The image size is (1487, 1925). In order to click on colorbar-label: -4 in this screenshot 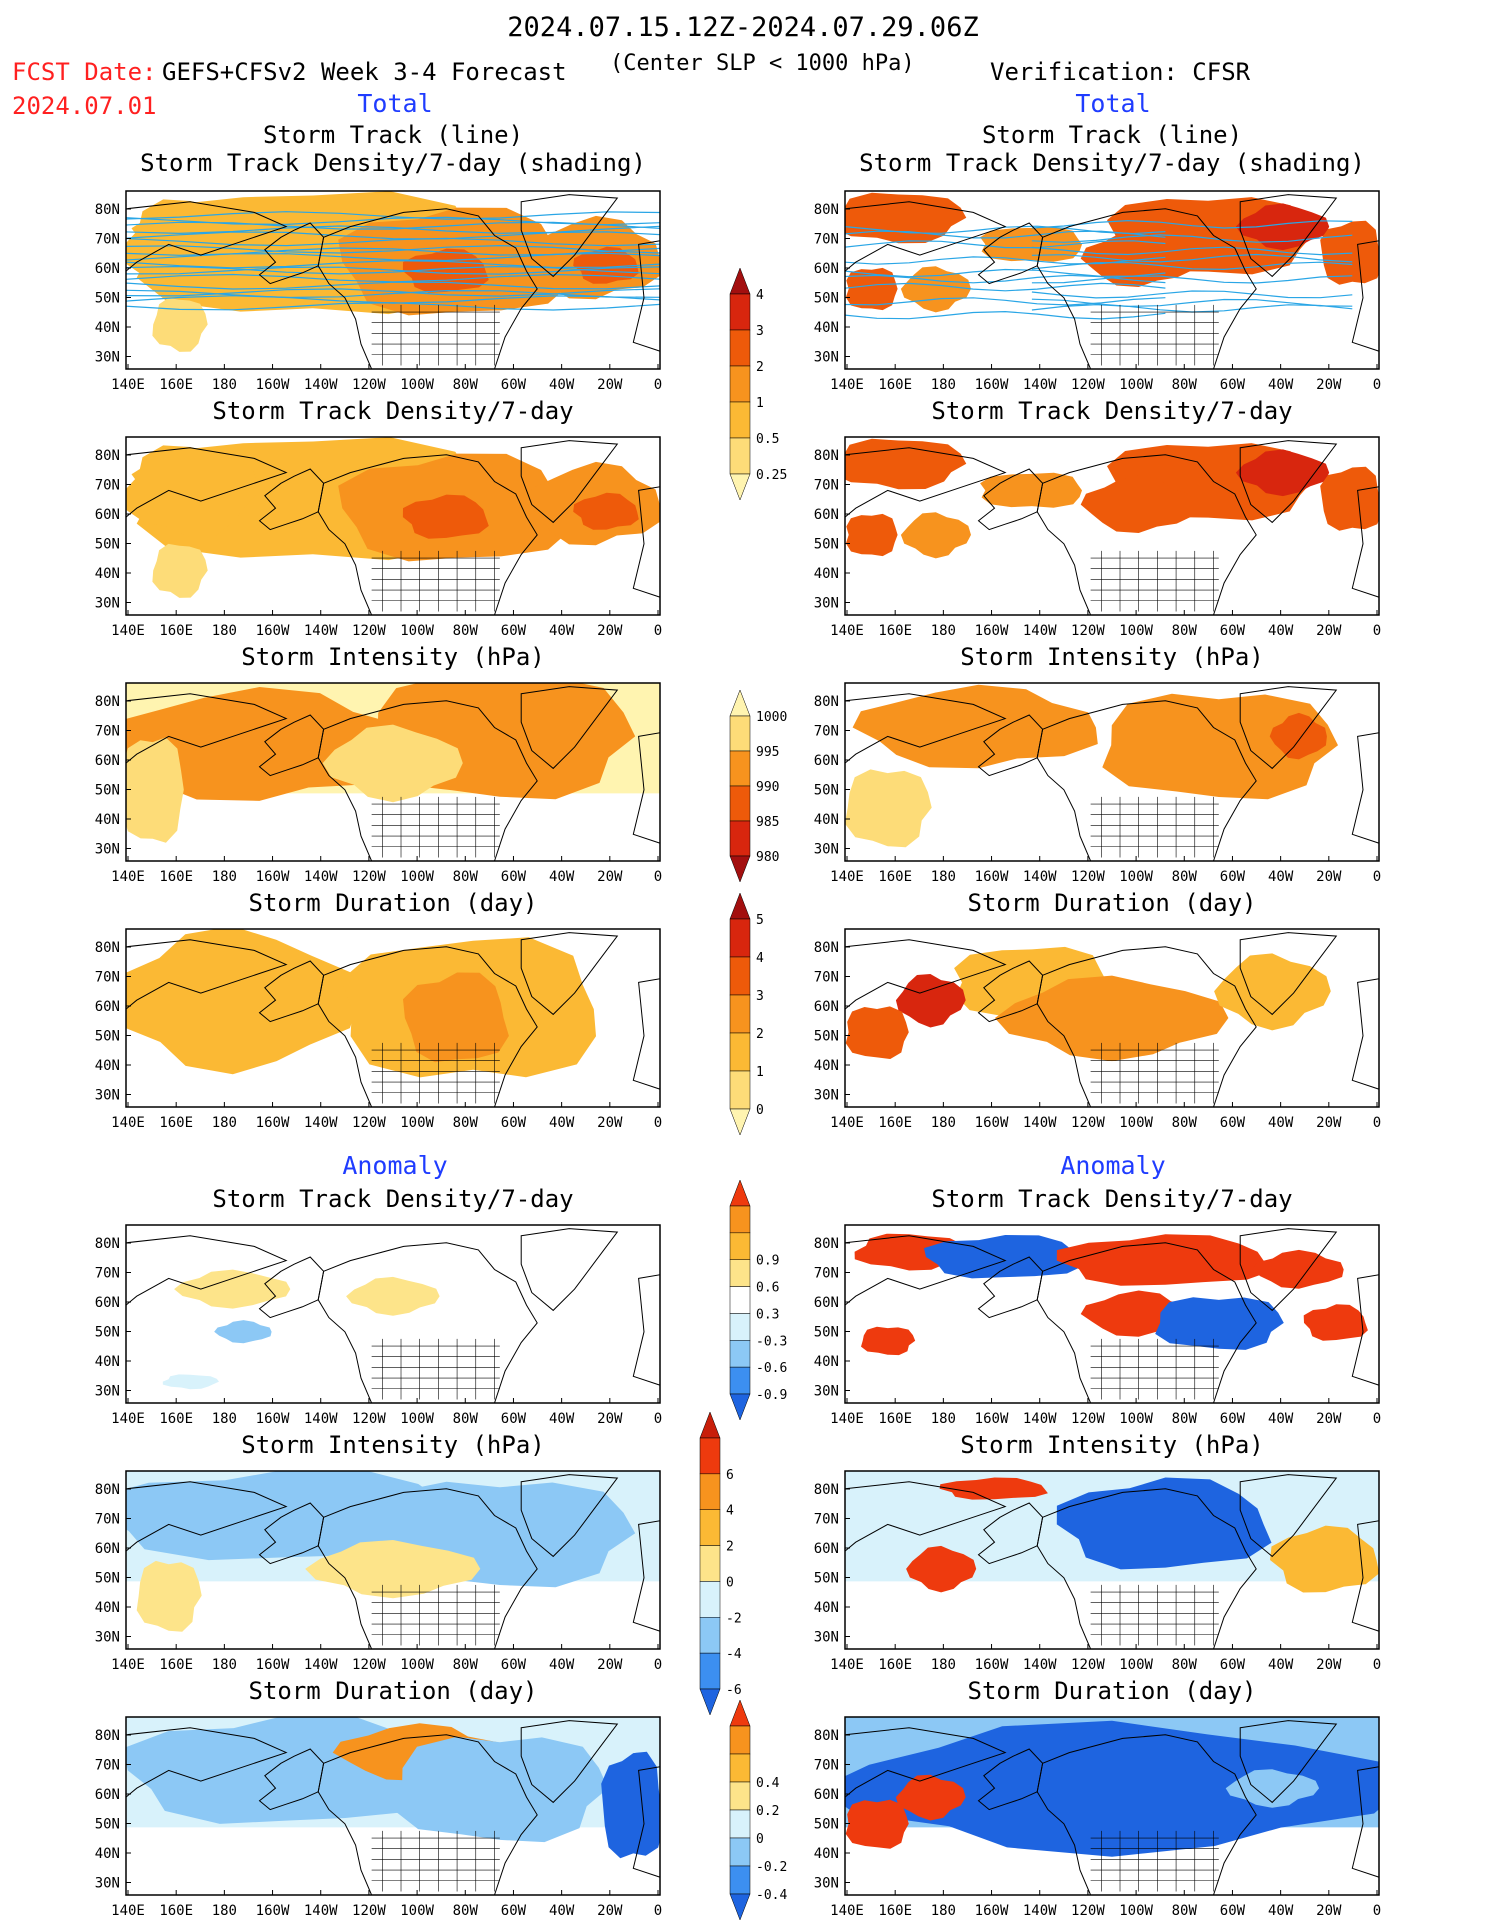, I will do `click(734, 1654)`.